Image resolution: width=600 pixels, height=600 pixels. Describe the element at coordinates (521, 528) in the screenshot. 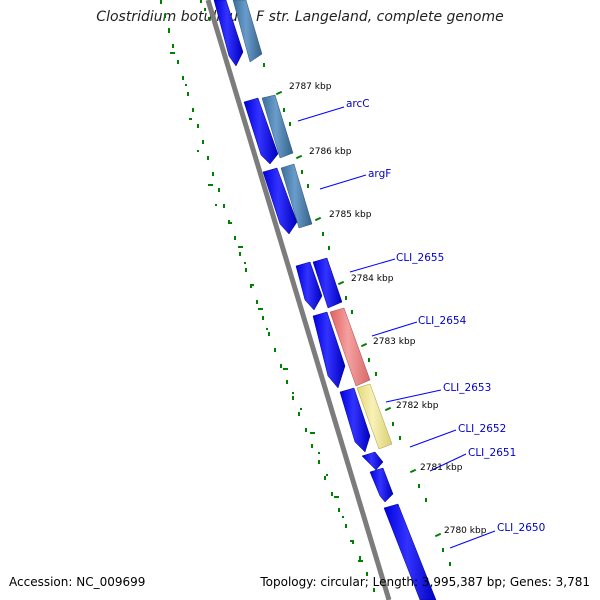

I see `gene-label-cli-2650: CLI_2650` at that location.